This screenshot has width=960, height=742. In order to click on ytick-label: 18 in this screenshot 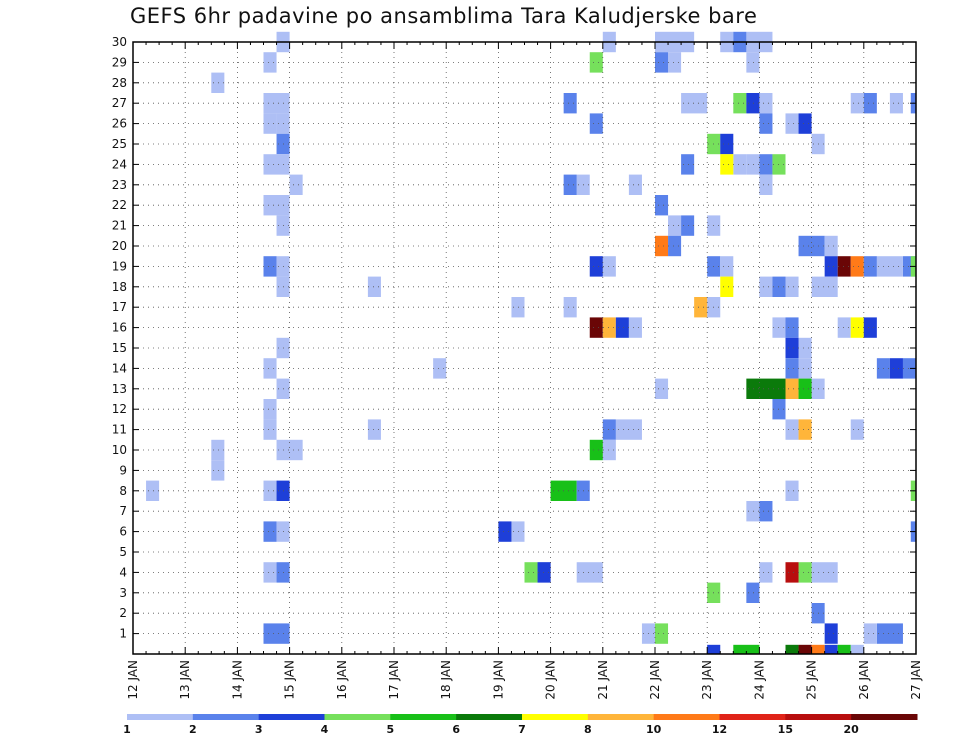, I will do `click(119, 287)`.